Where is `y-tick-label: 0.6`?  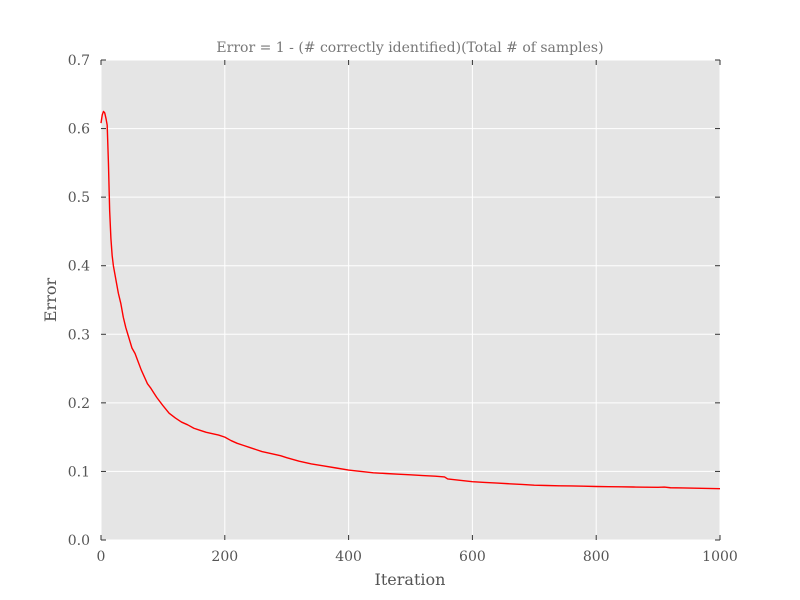
y-tick-label: 0.6 is located at coordinates (79, 130).